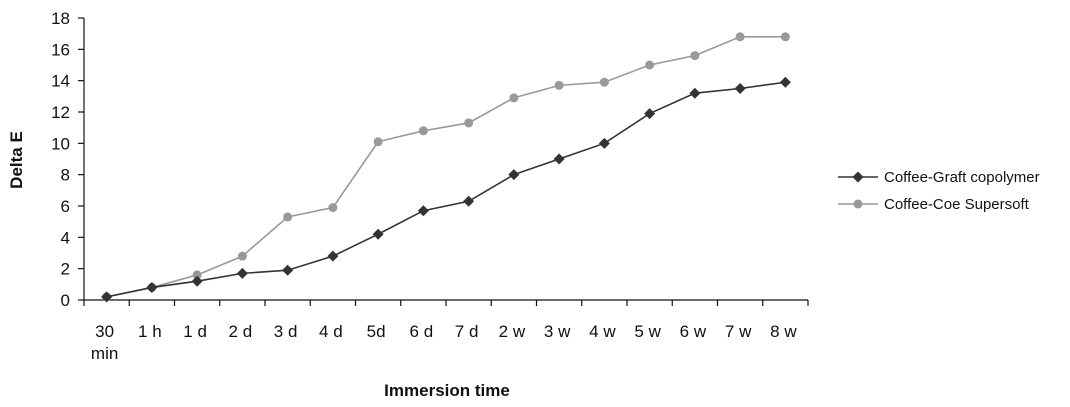 Image resolution: width=1070 pixels, height=407 pixels. What do you see at coordinates (16, 160) in the screenshot?
I see `y-axis-title: Delta E` at bounding box center [16, 160].